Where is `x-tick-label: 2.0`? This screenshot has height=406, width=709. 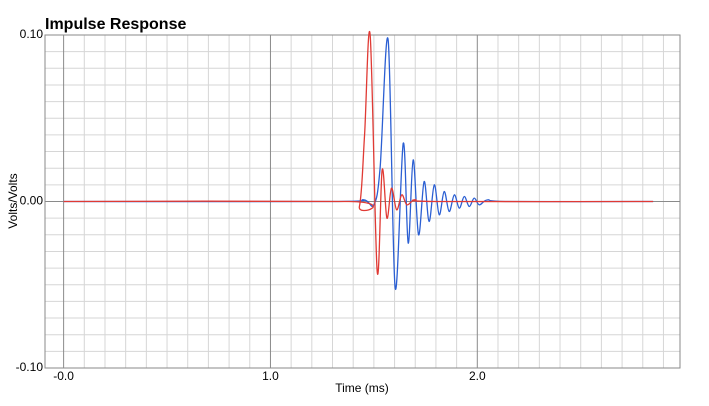
x-tick-label: 2.0 is located at coordinates (477, 376).